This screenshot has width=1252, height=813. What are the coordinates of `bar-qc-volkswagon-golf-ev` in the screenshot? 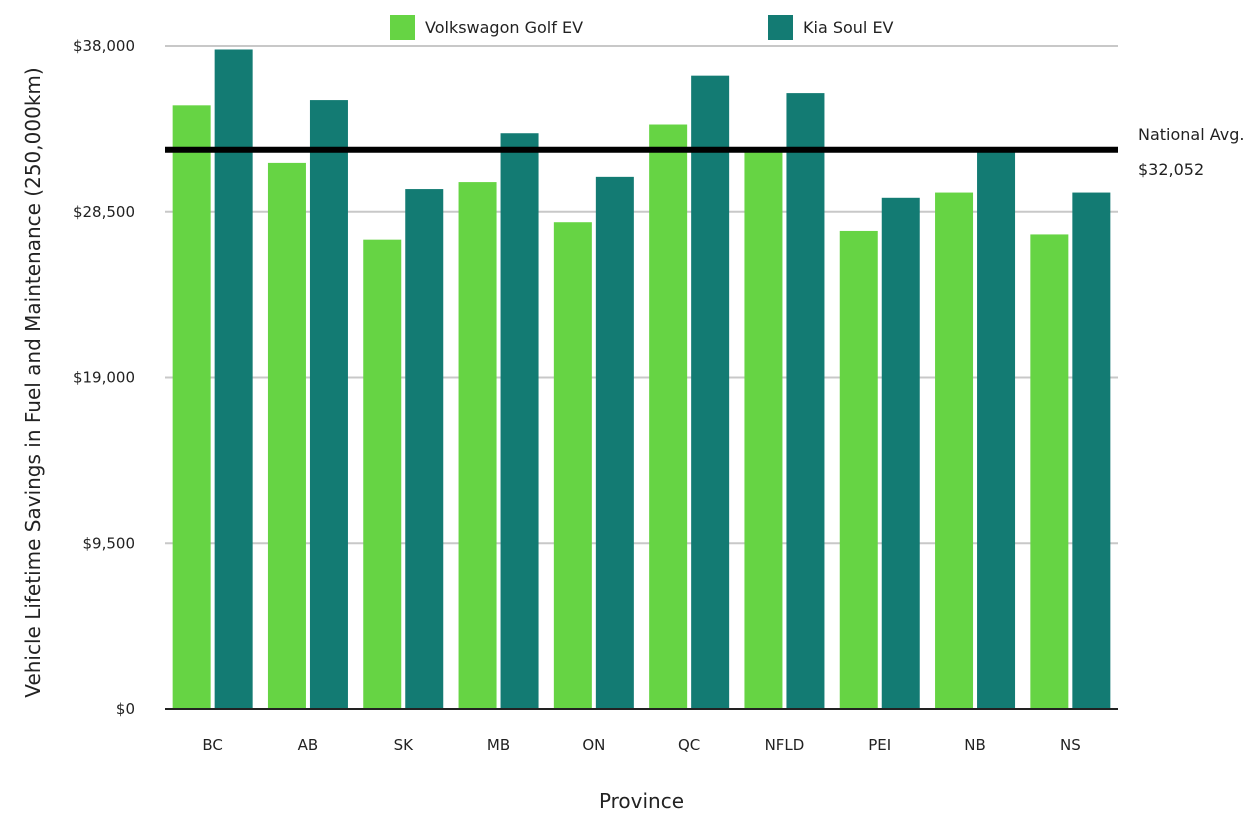 It's located at (668, 416).